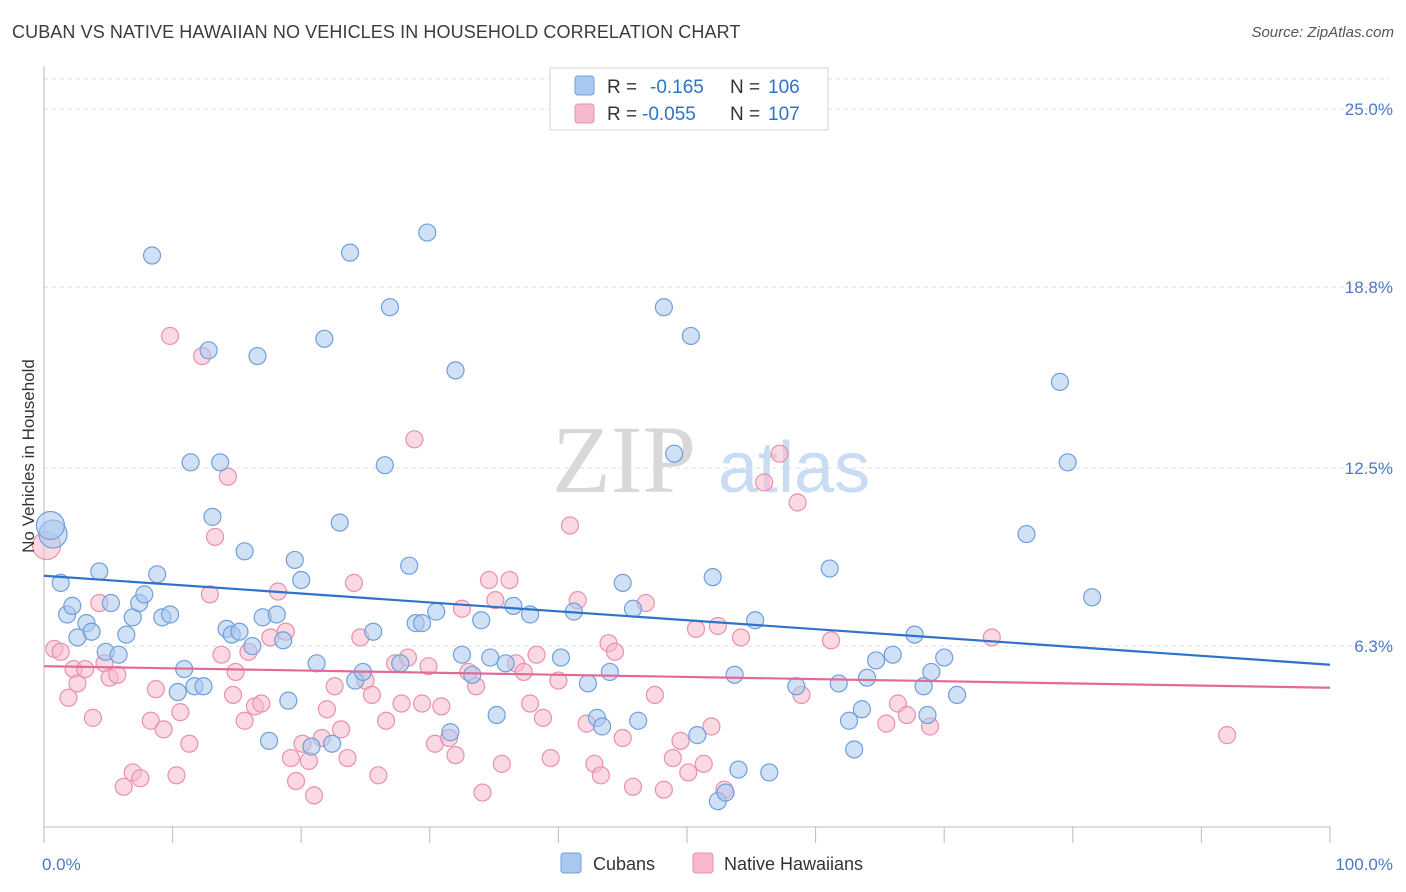 The height and width of the screenshot is (892, 1406). Describe the element at coordinates (745, 114) in the screenshot. I see `legend-n-label-hawaiians: N =` at that location.